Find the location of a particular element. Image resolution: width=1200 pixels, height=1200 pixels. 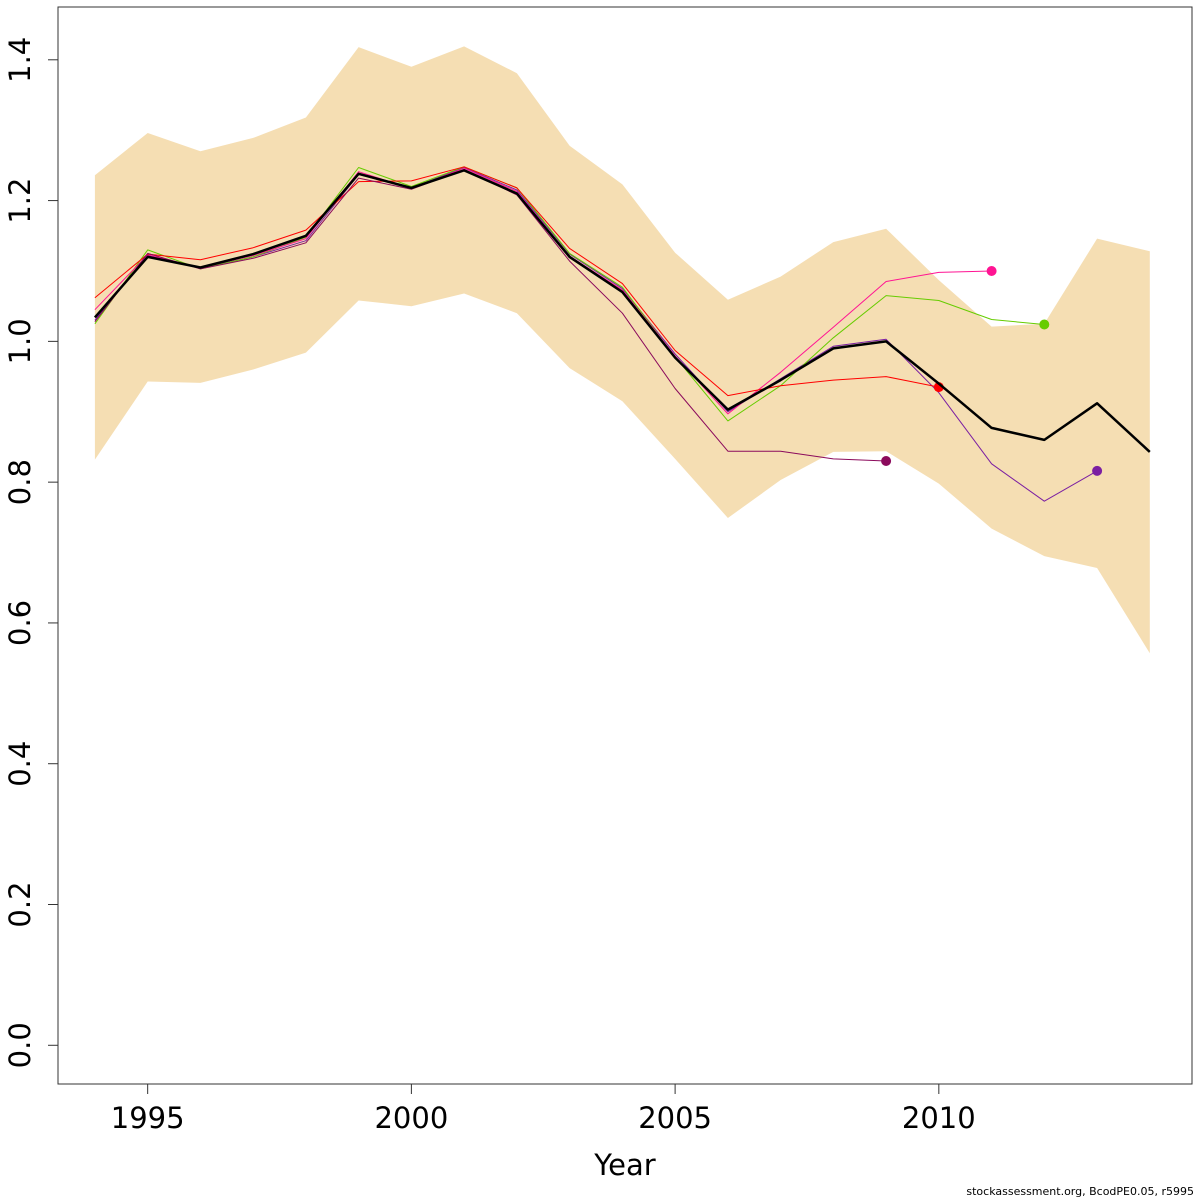

y-tick-label: 0.4 is located at coordinates (20, 764).